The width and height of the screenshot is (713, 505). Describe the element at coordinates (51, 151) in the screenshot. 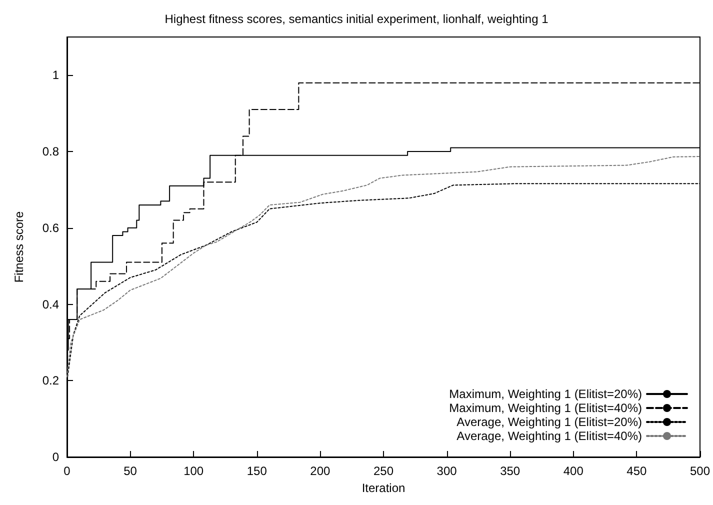

I see `y-tick-label: 0.8` at that location.